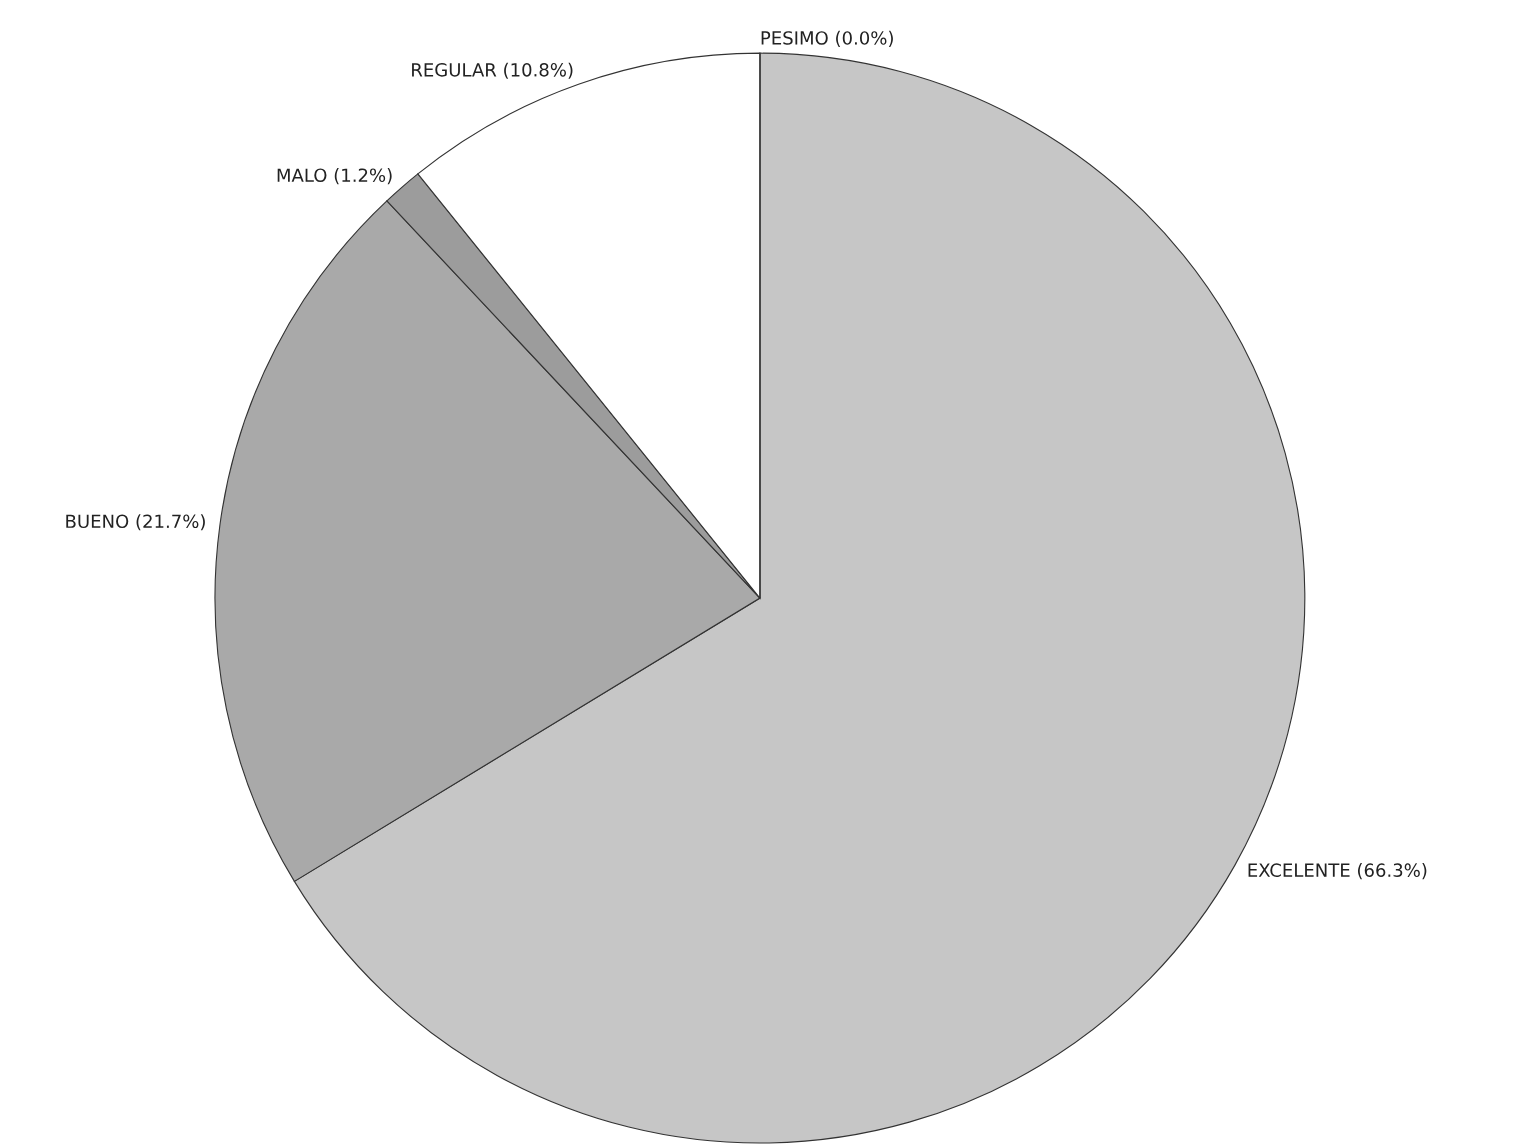 The height and width of the screenshot is (1146, 1518). I want to click on slice-label: MALO (1.2%), so click(334, 176).